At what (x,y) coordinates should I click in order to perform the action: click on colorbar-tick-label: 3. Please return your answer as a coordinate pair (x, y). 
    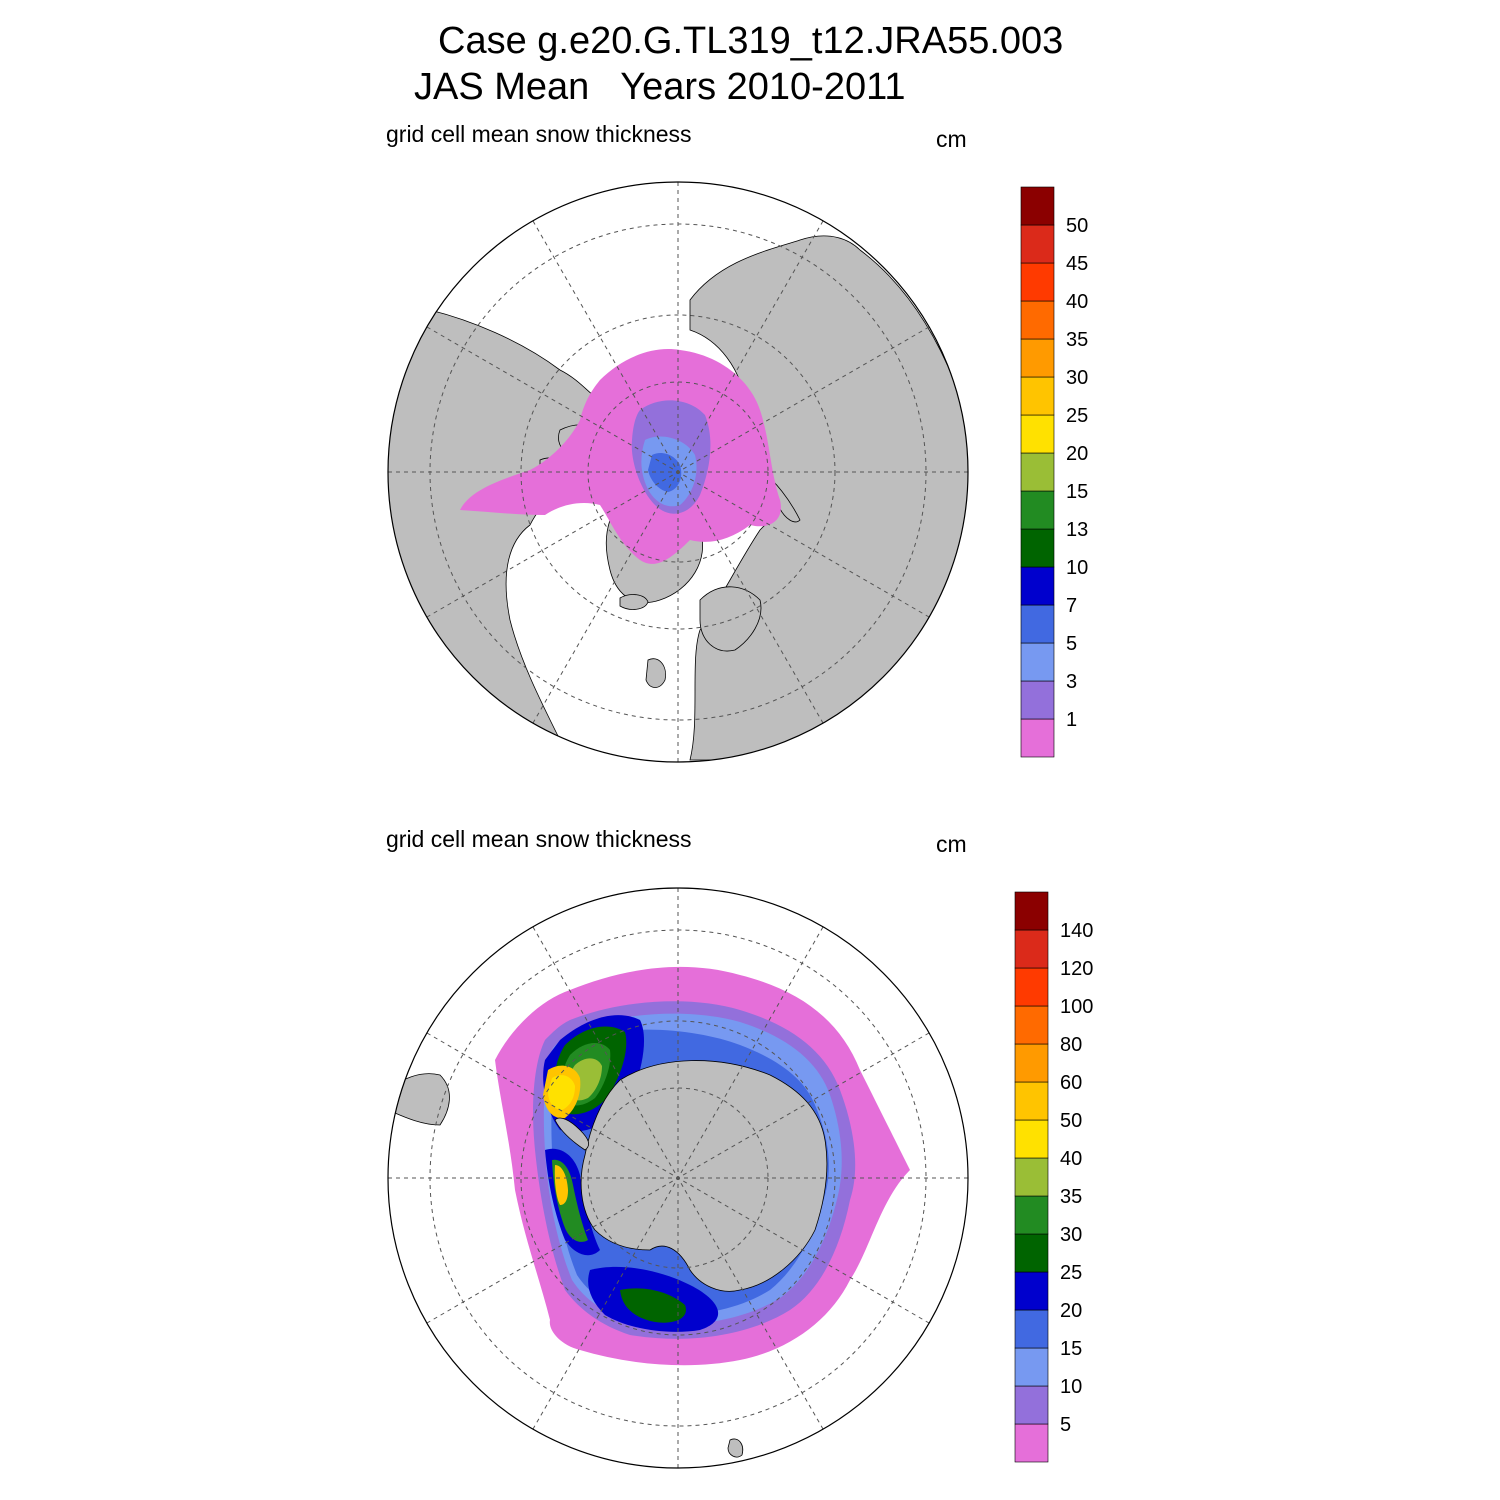
    Looking at the image, I should click on (1071, 682).